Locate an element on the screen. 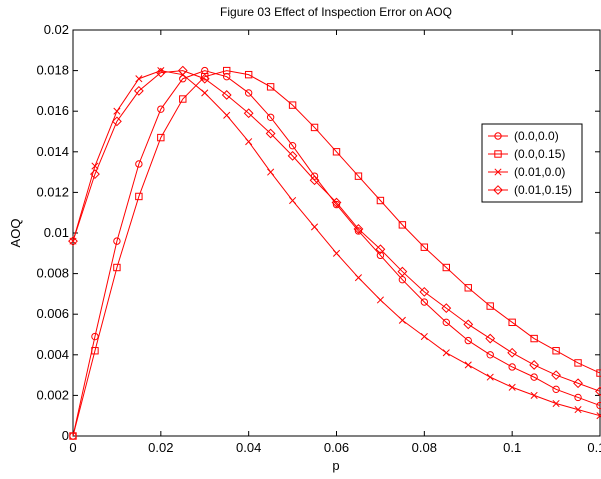 The image size is (601, 479). y-tick-label: 0.014 is located at coordinates (52, 151).